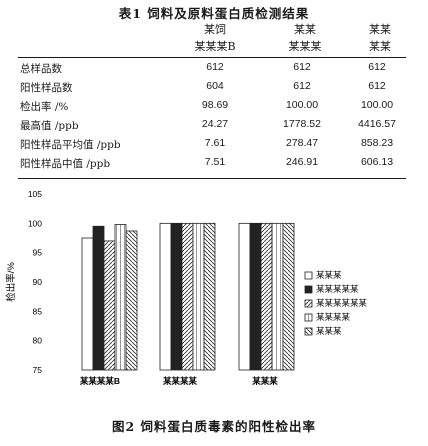 Image resolution: width=428 pixels, height=446 pixels. I want to click on table-cell: 1778.52, so click(302, 124).